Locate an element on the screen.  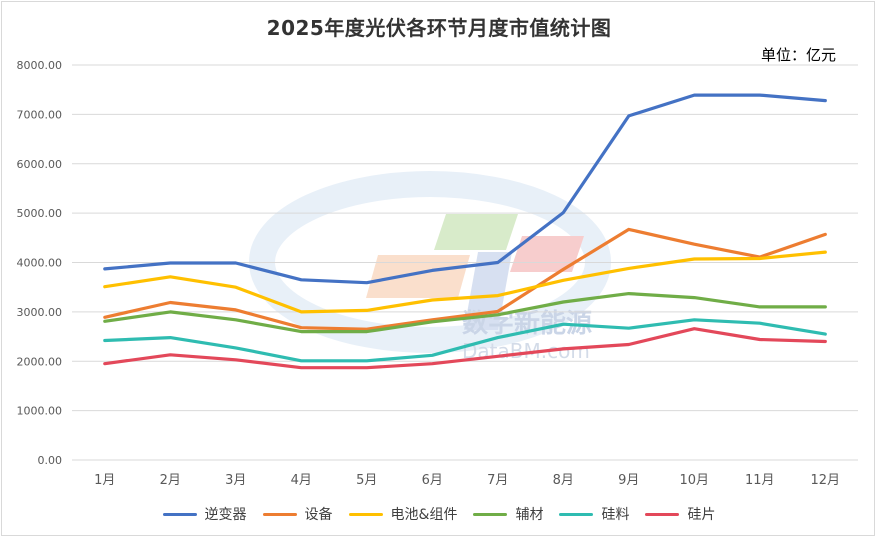
y-tick-label: 8000.00 is located at coordinates (40, 65).